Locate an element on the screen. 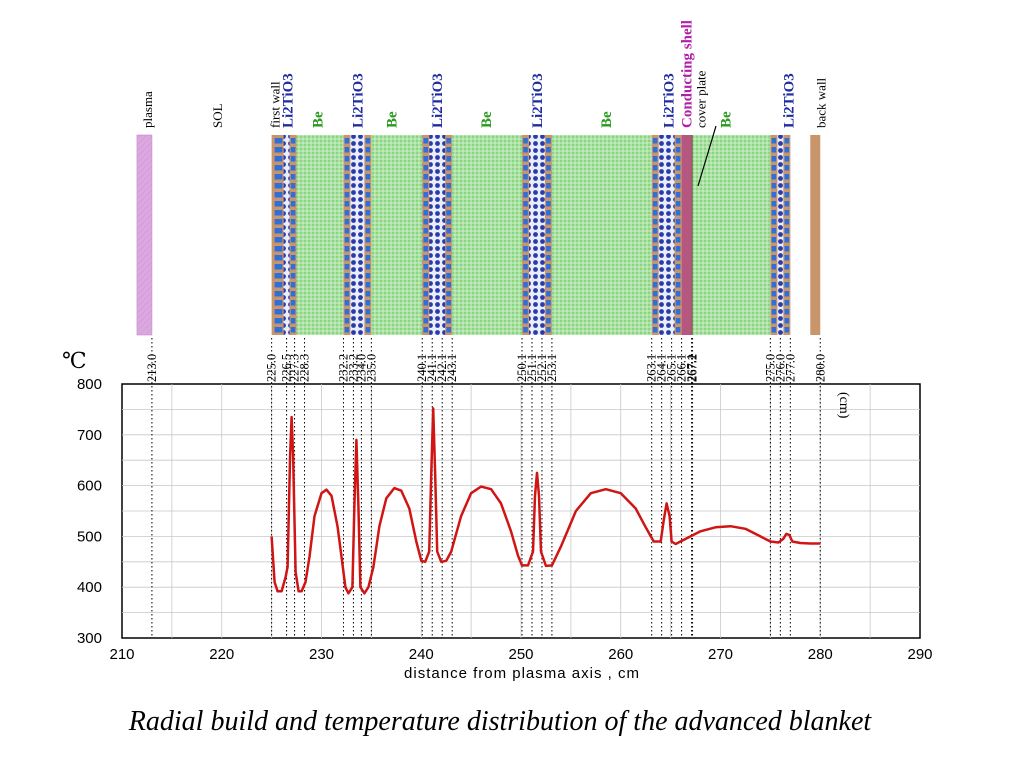 This screenshot has width=1024, height=768. boundary-label: 235.0 is located at coordinates (371, 368).